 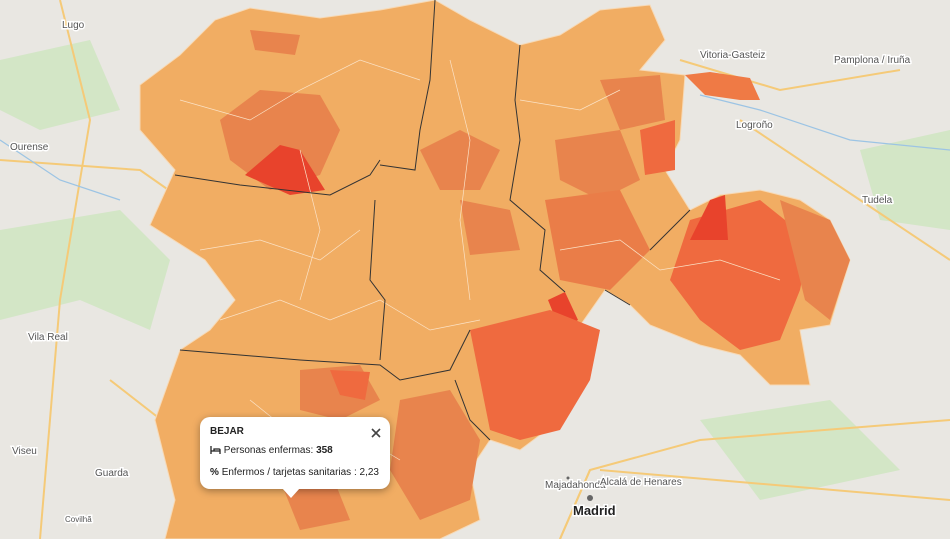 I want to click on close-icon, so click(x=376, y=433).